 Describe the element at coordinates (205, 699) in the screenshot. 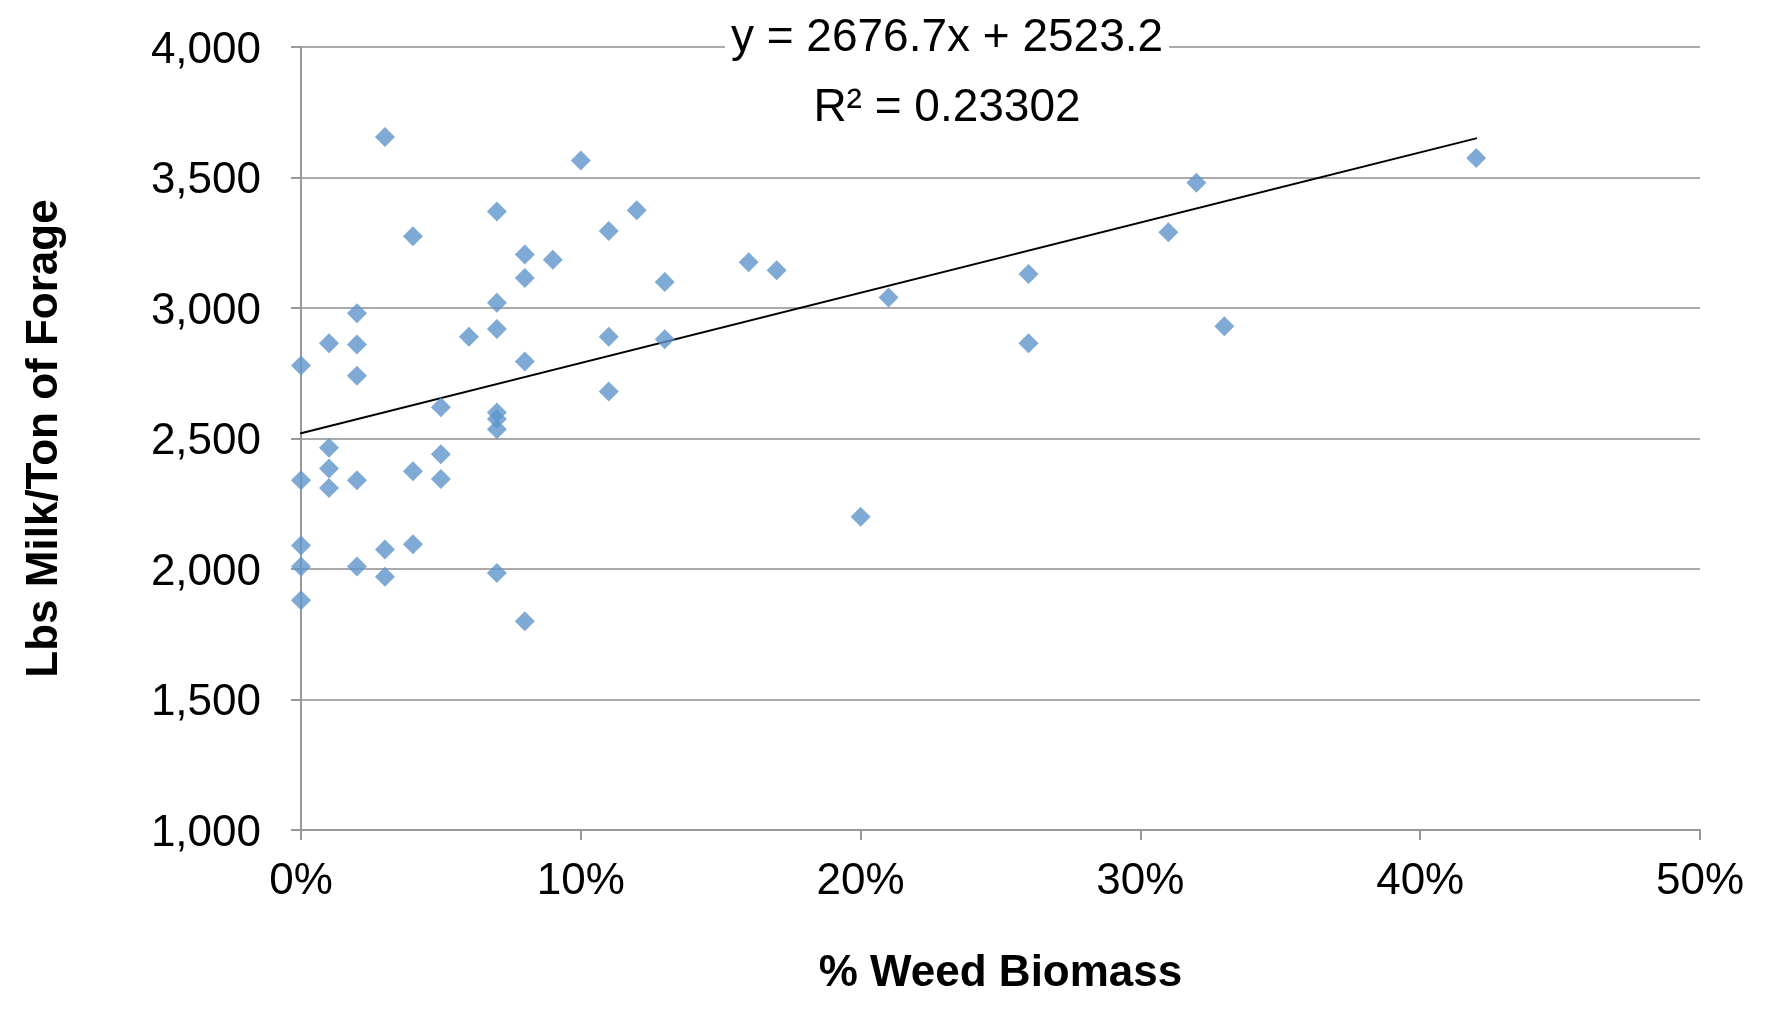

I see `y-tick-label: 1,500` at that location.